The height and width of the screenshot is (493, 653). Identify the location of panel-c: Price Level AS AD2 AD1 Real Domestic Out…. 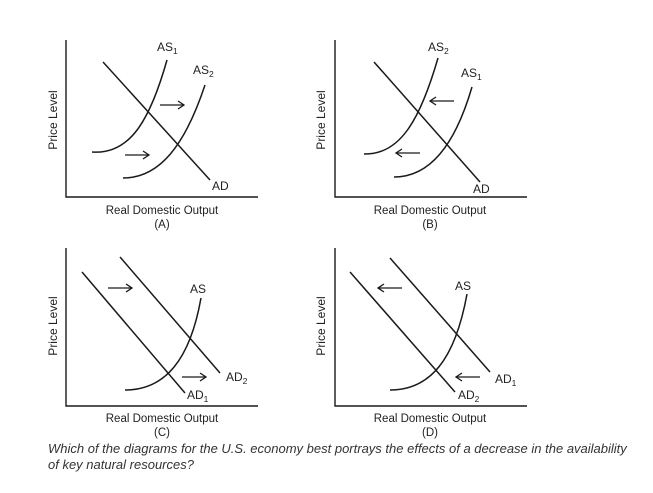
(152, 343).